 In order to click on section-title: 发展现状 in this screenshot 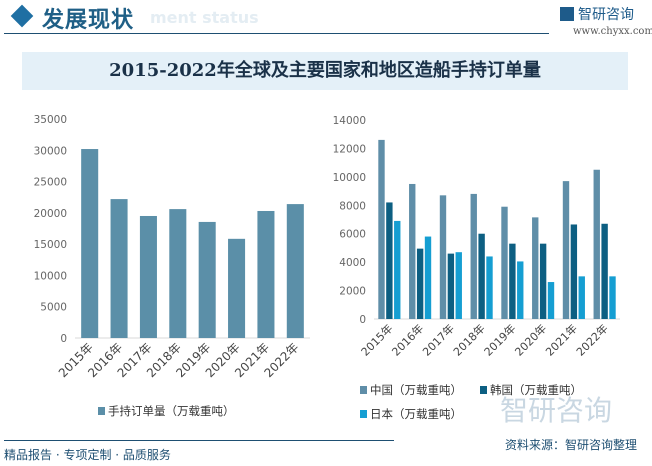, I will do `click(88, 20)`.